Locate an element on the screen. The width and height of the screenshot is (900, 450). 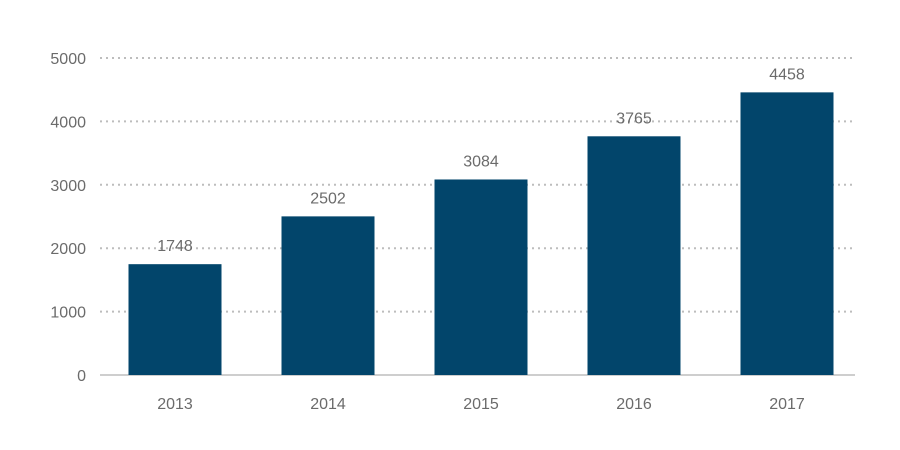
x-tick-label: 2014 is located at coordinates (328, 404).